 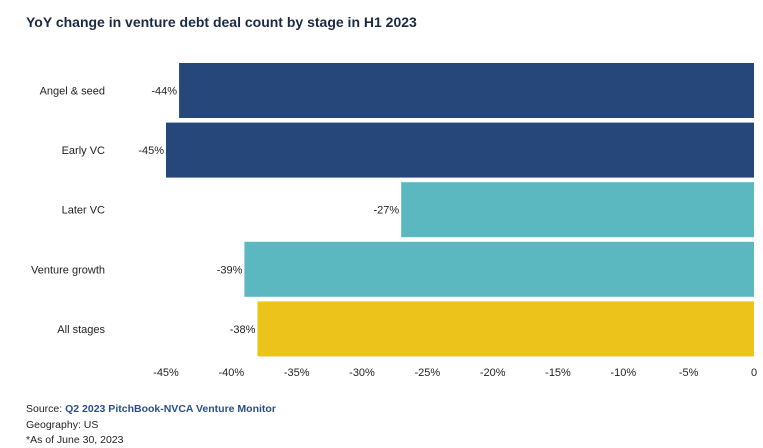 I want to click on source-prefix: Source:, so click(x=46, y=409).